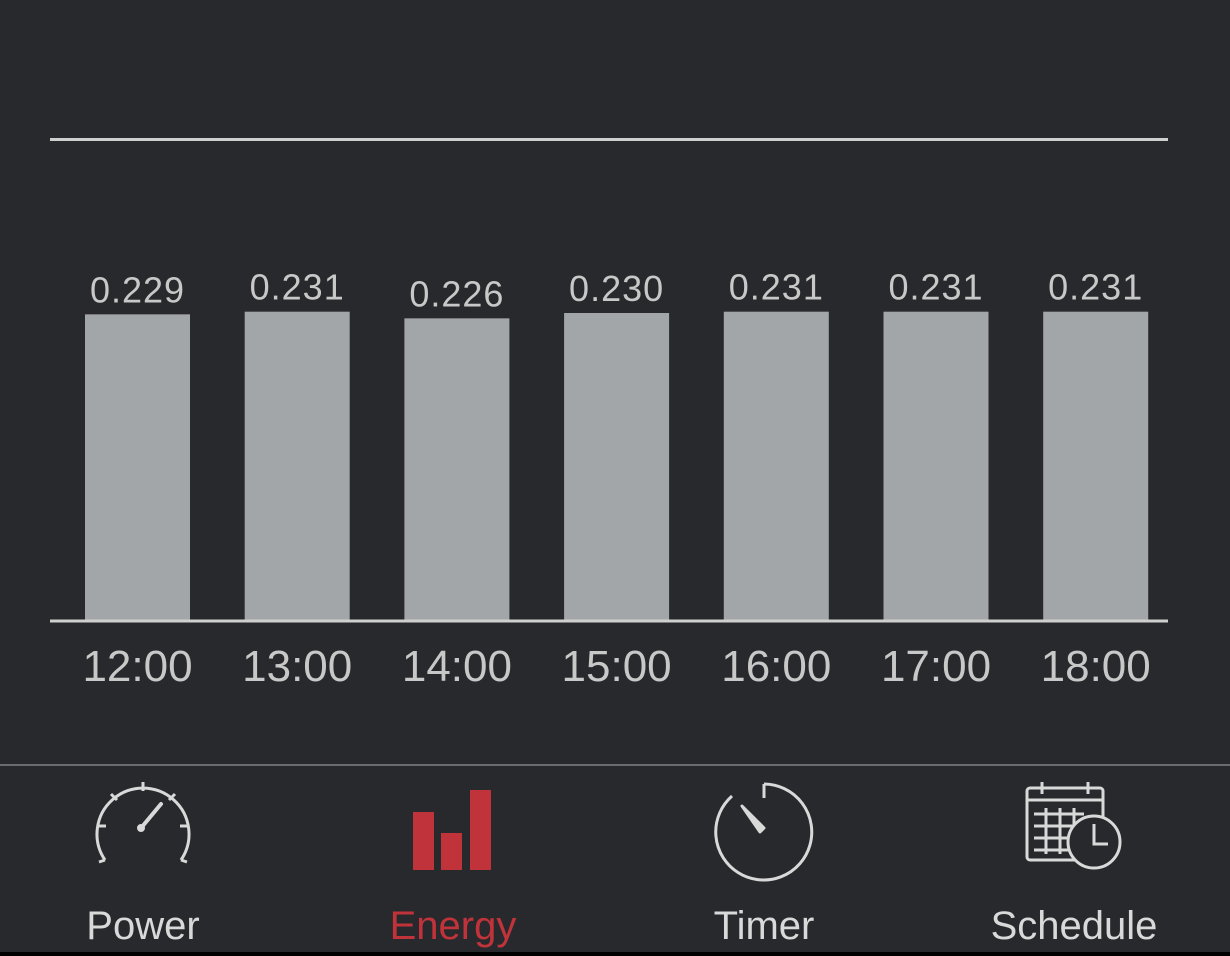 This screenshot has width=1230, height=956. Describe the element at coordinates (936, 666) in the screenshot. I see `x-tick-label: 17:00` at that location.